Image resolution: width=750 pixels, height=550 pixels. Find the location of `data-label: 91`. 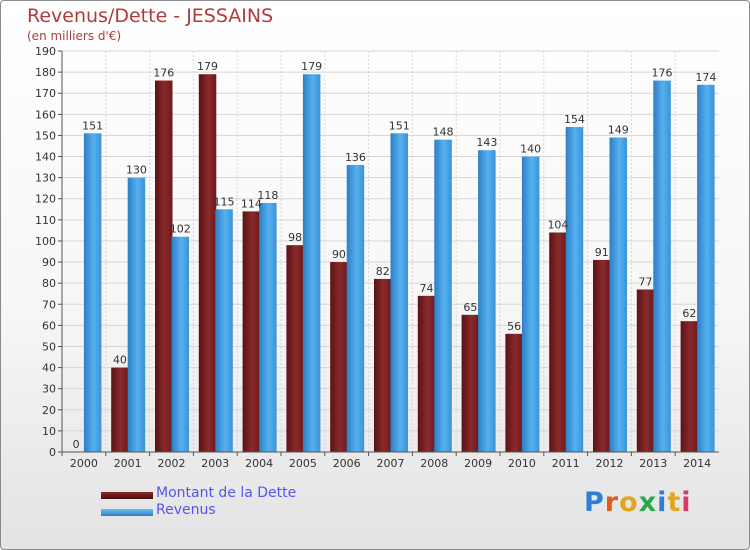

data-label: 91 is located at coordinates (602, 252).